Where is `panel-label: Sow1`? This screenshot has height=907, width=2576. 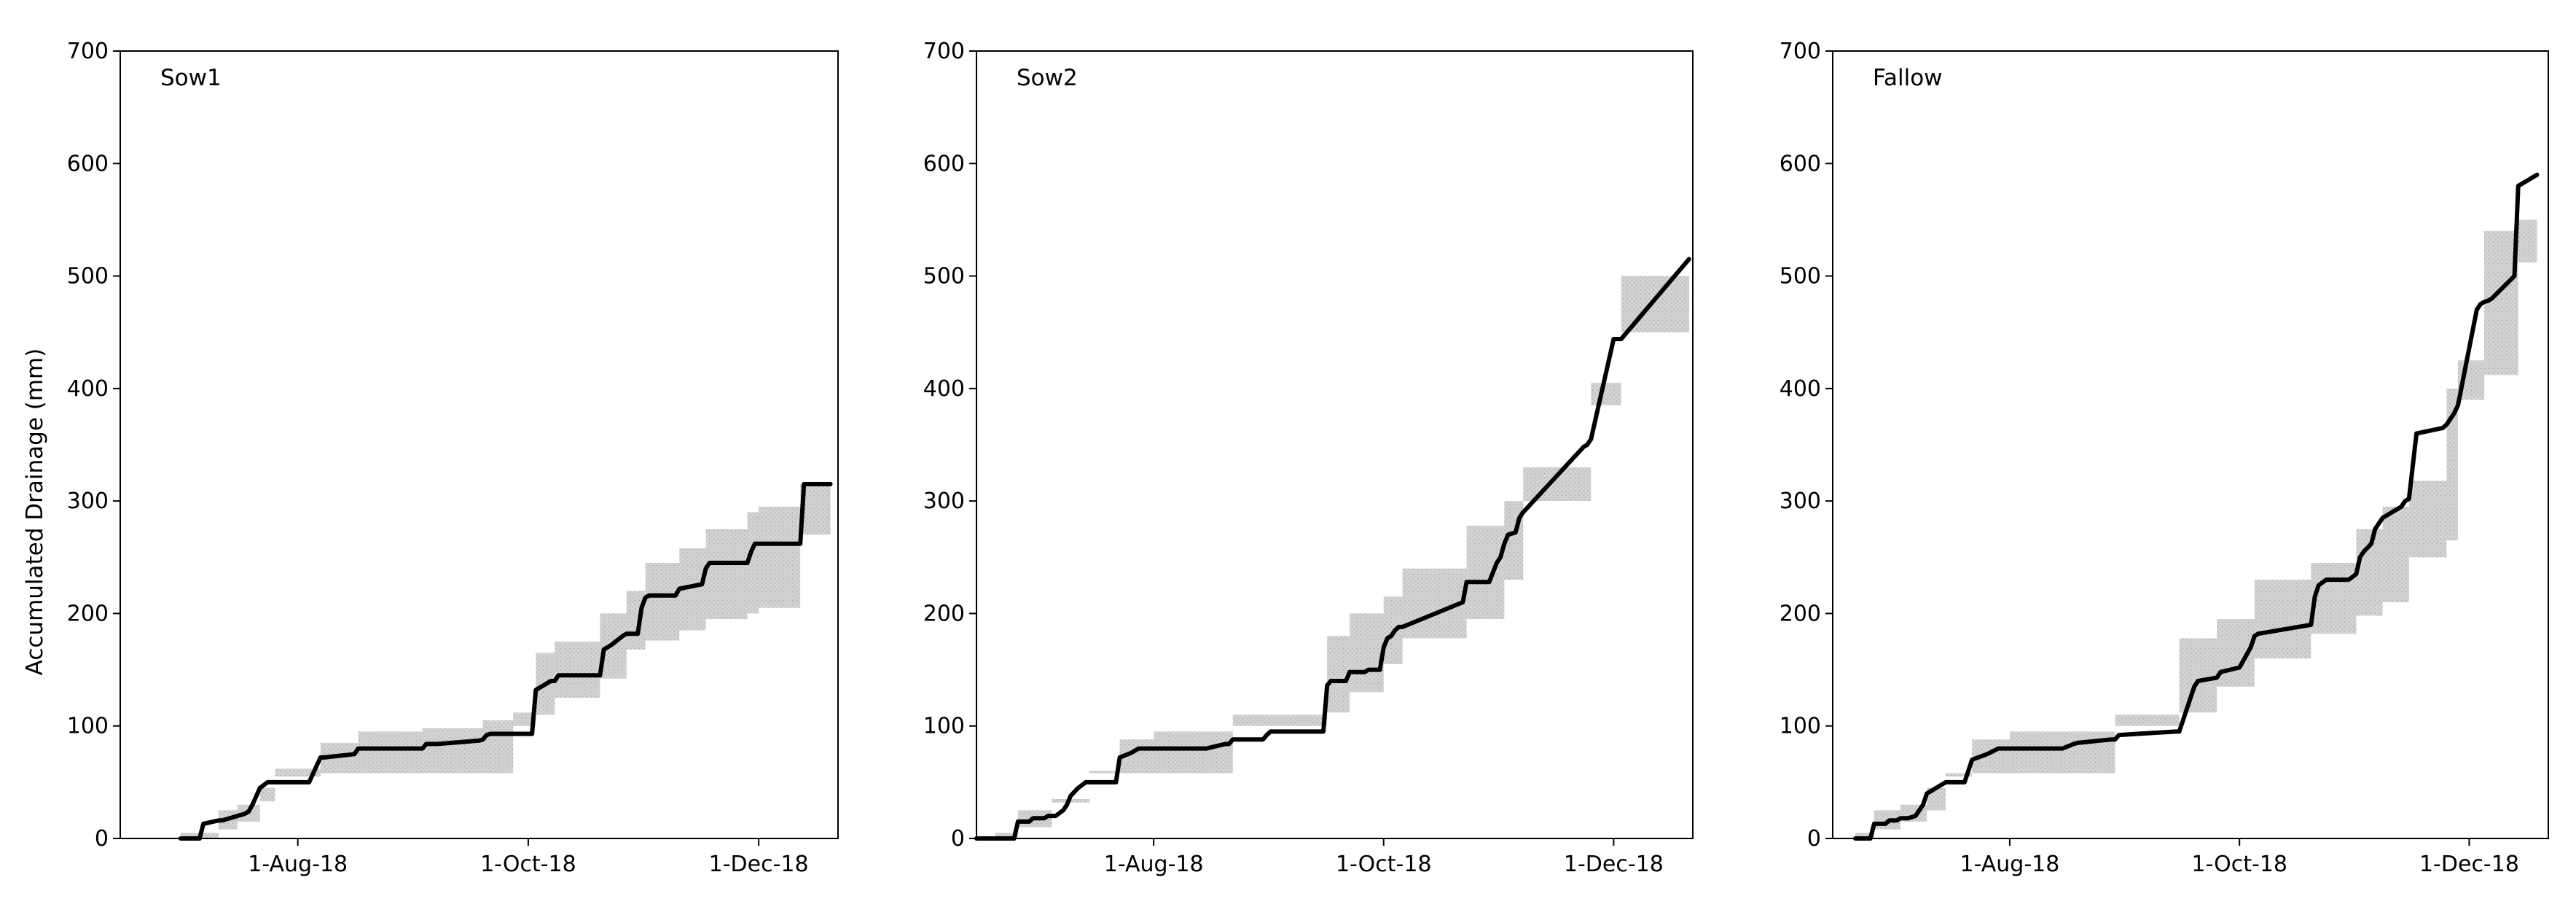
panel-label: Sow1 is located at coordinates (191, 78).